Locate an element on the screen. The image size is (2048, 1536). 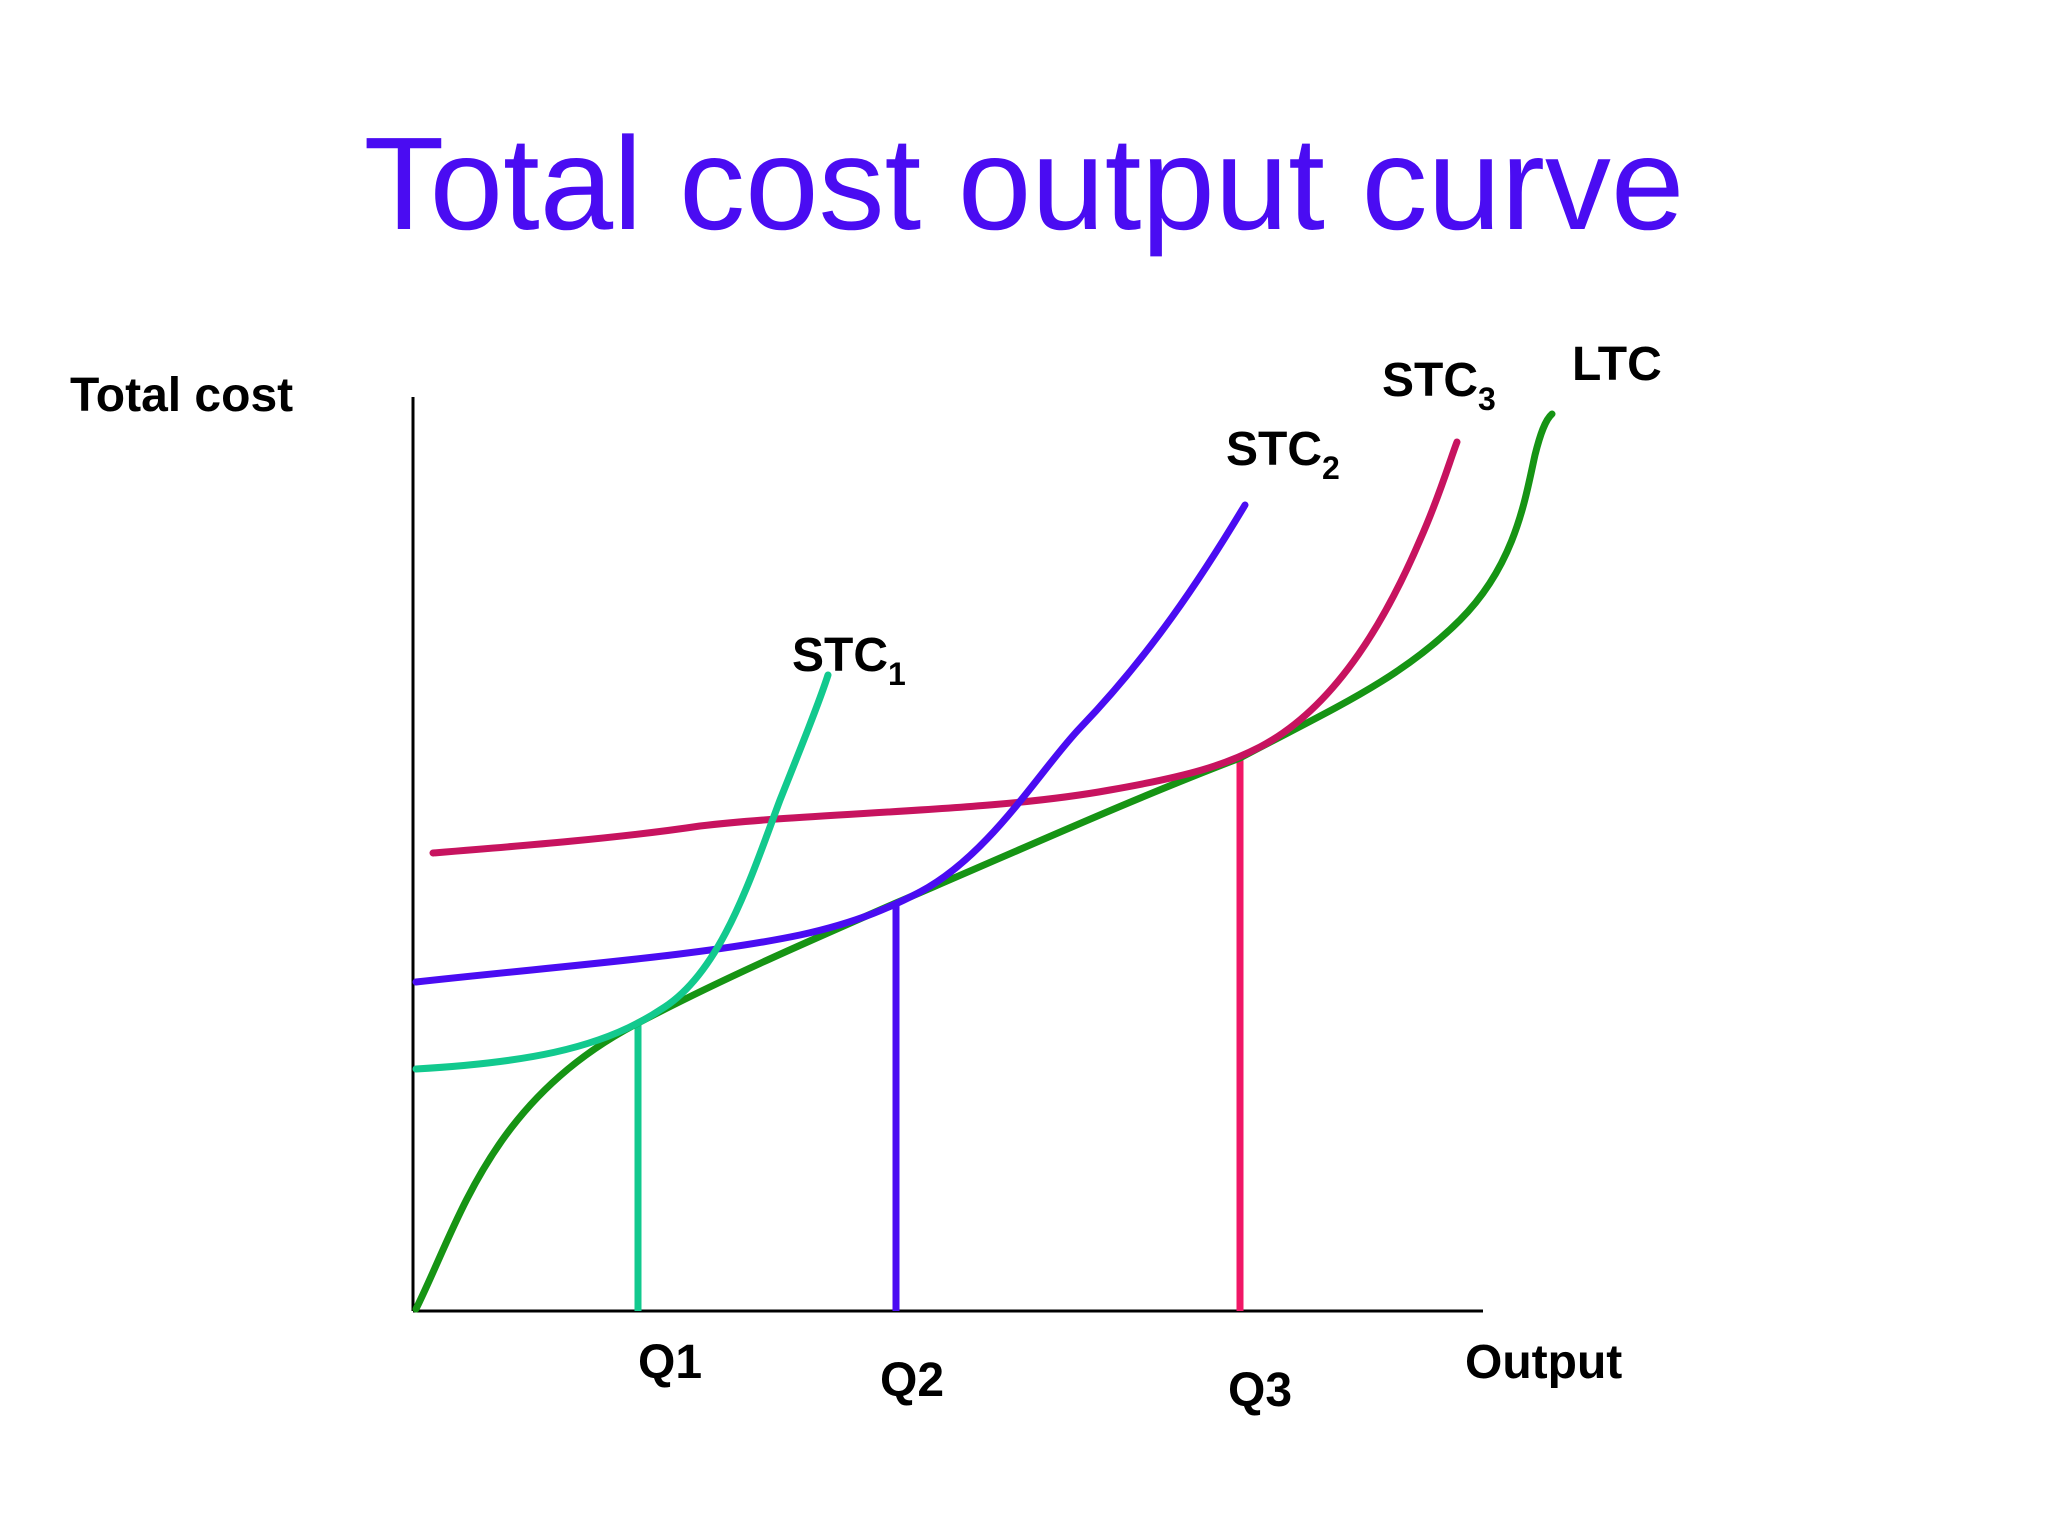
x-axis-label: Output is located at coordinates (1543, 1362).